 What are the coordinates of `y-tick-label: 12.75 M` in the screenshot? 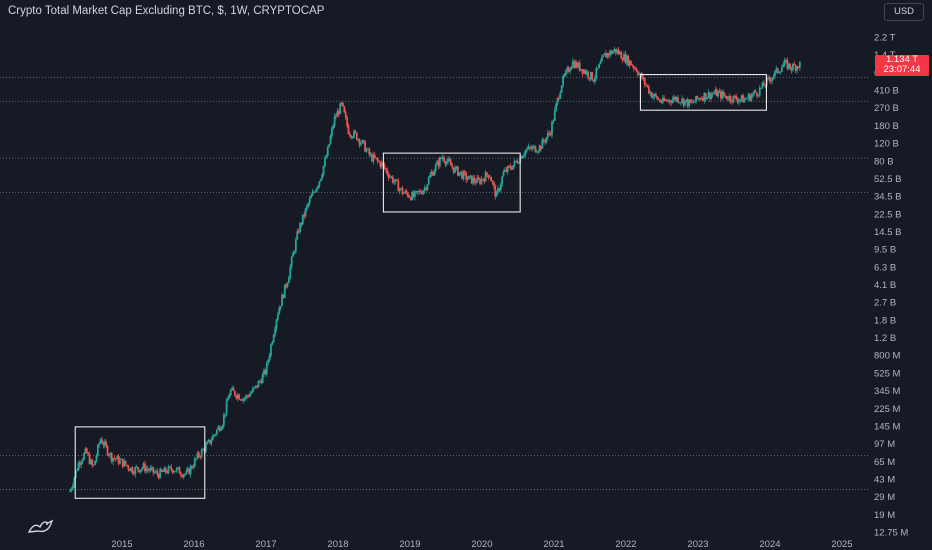 It's located at (891, 533).